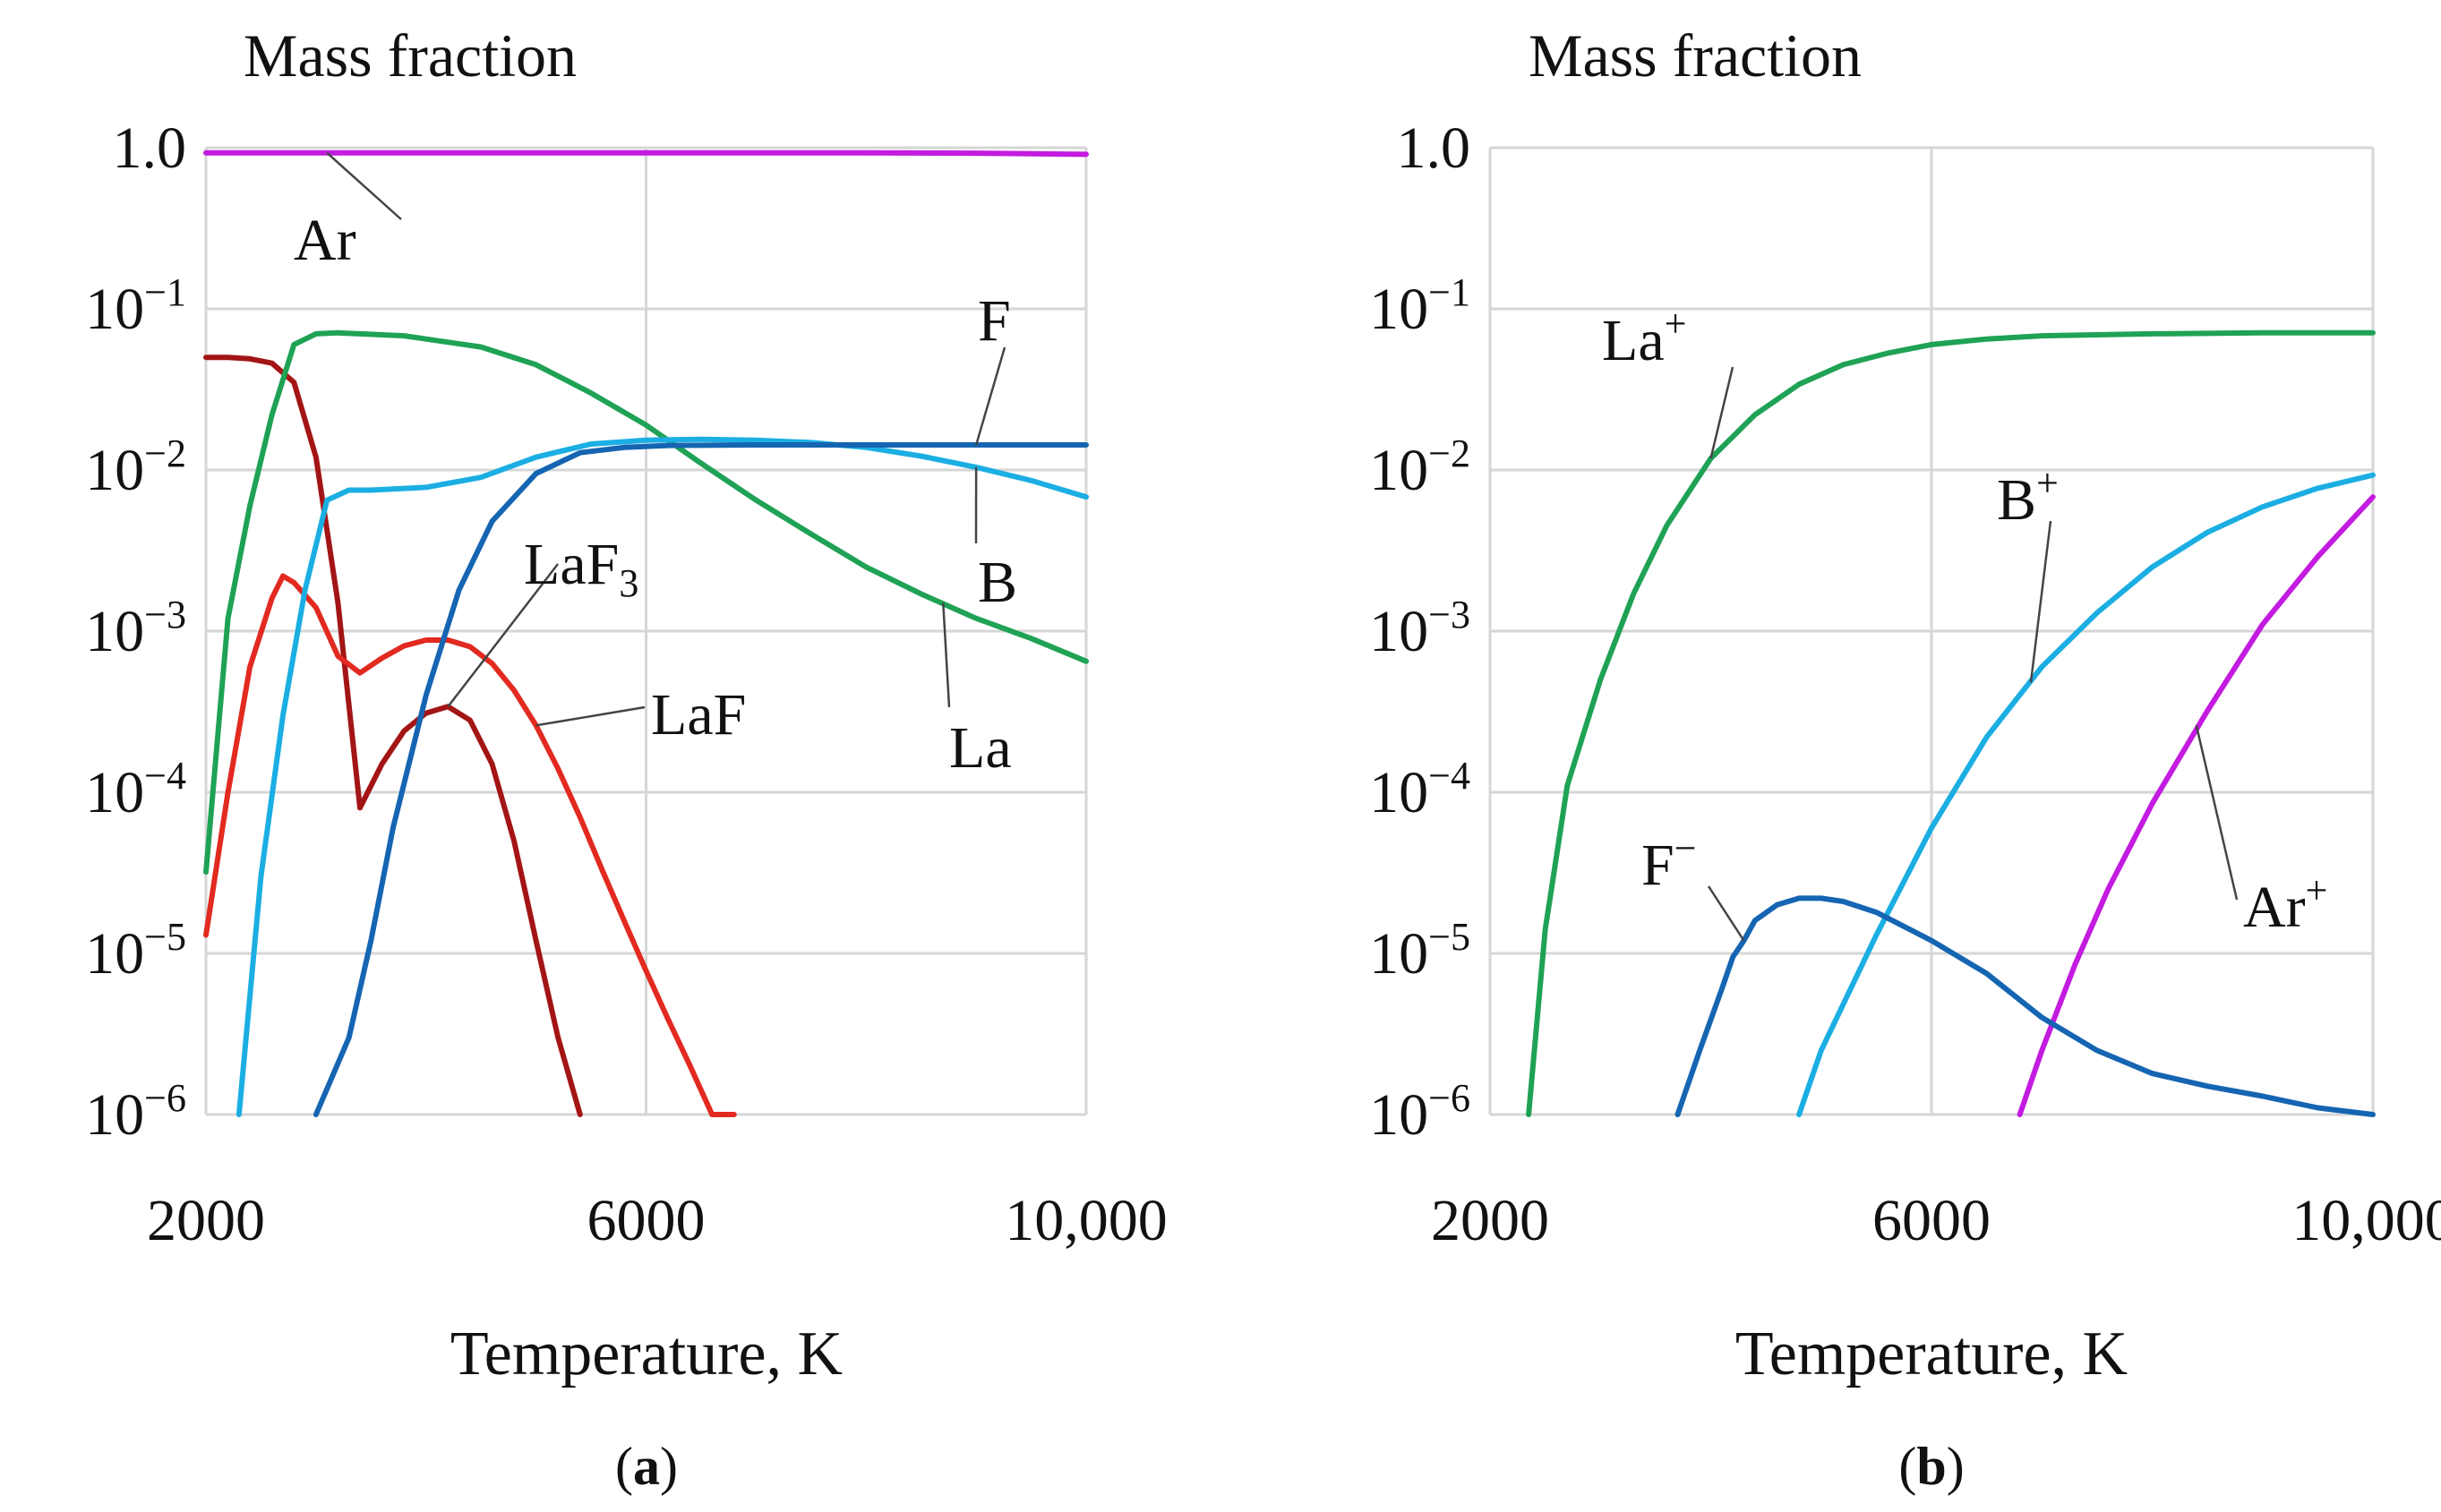  Describe the element at coordinates (325, 240) in the screenshot. I see `series-label-ar: Ar` at that location.